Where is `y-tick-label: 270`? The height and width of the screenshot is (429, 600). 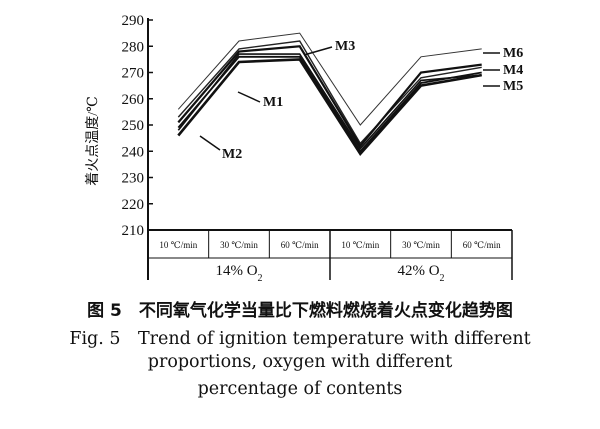
y-tick-label: 270 is located at coordinates (133, 74).